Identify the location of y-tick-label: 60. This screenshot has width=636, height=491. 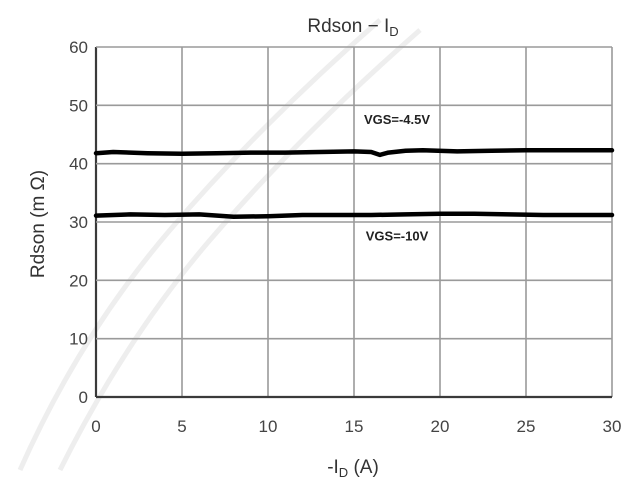
(78, 47).